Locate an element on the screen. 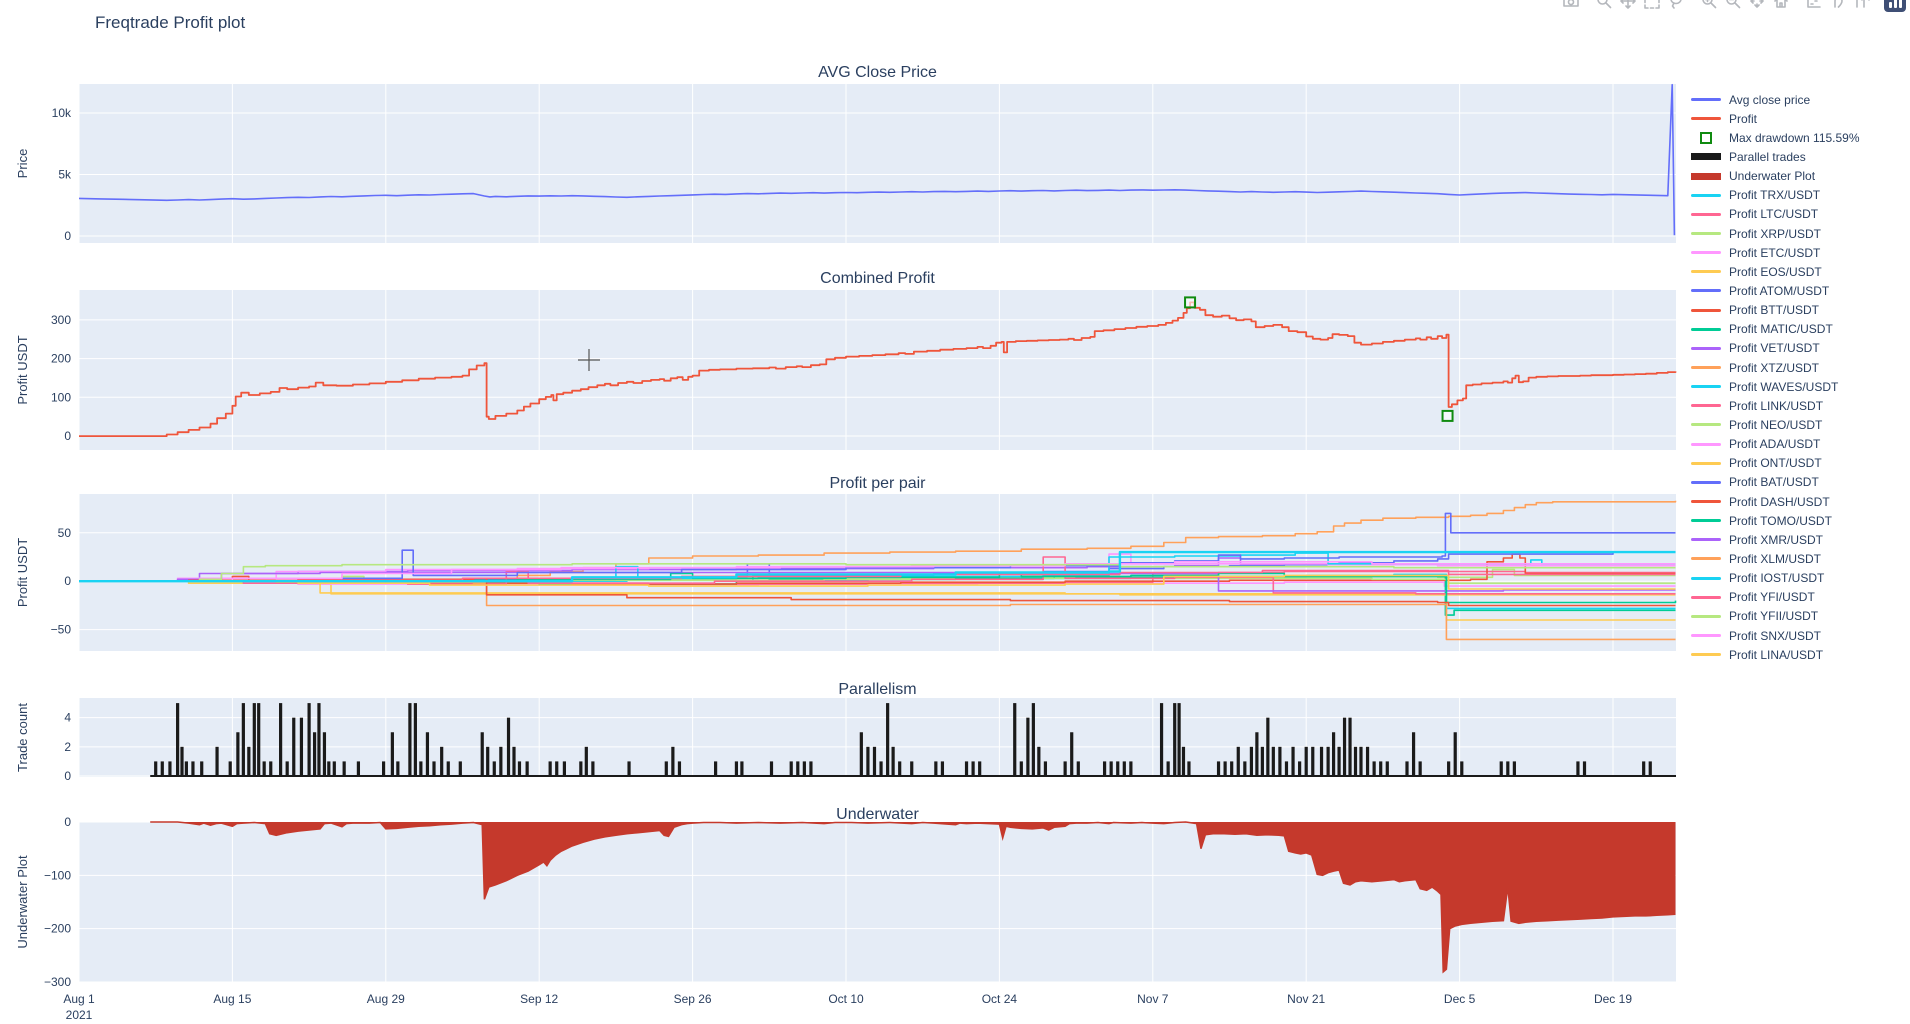 The height and width of the screenshot is (1024, 1910). legend-label: Profit ADA/USDT is located at coordinates (1775, 444).